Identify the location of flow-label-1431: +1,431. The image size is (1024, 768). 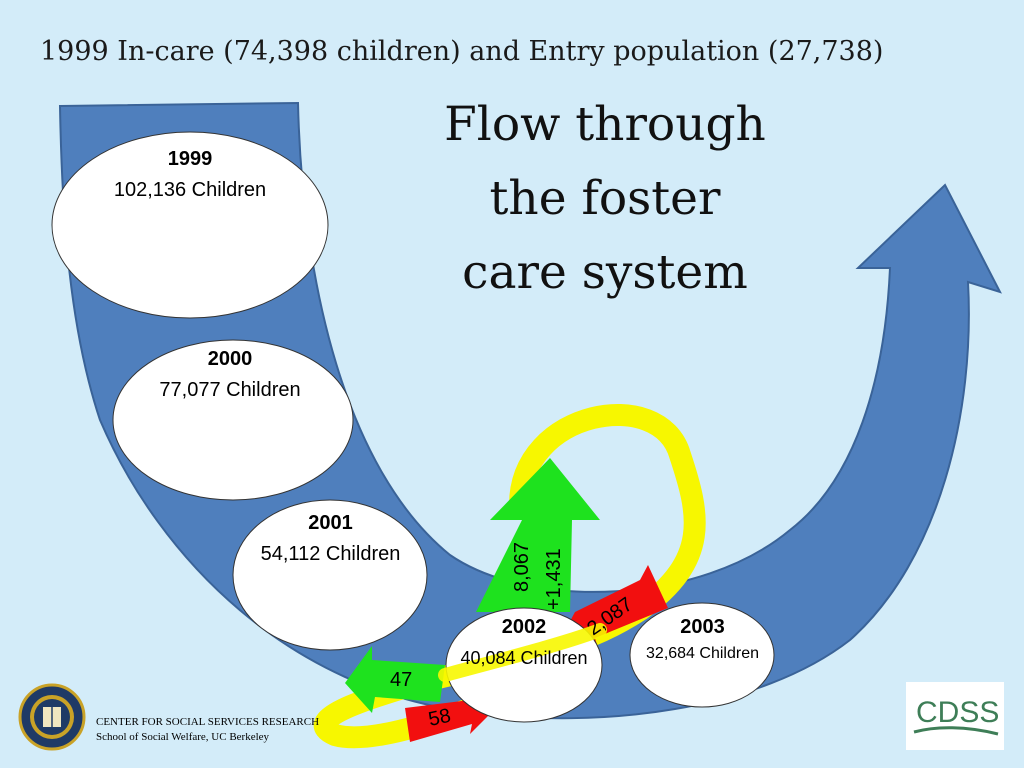
(554, 579).